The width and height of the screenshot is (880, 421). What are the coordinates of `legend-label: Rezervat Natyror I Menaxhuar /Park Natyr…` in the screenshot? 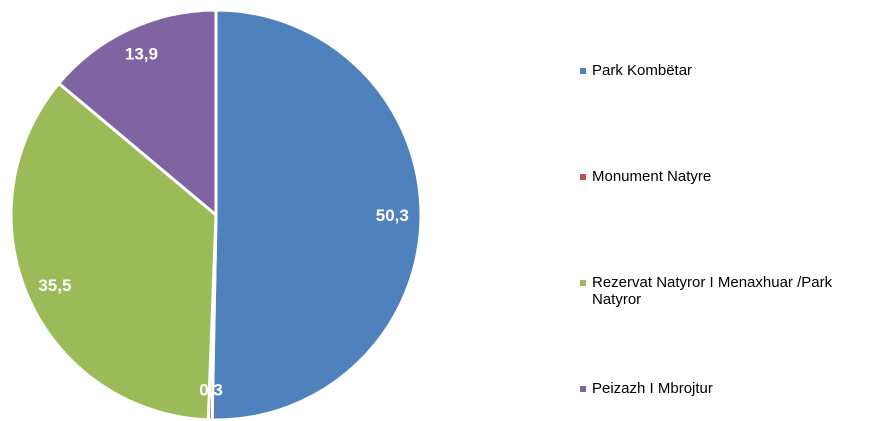 It's located at (712, 291).